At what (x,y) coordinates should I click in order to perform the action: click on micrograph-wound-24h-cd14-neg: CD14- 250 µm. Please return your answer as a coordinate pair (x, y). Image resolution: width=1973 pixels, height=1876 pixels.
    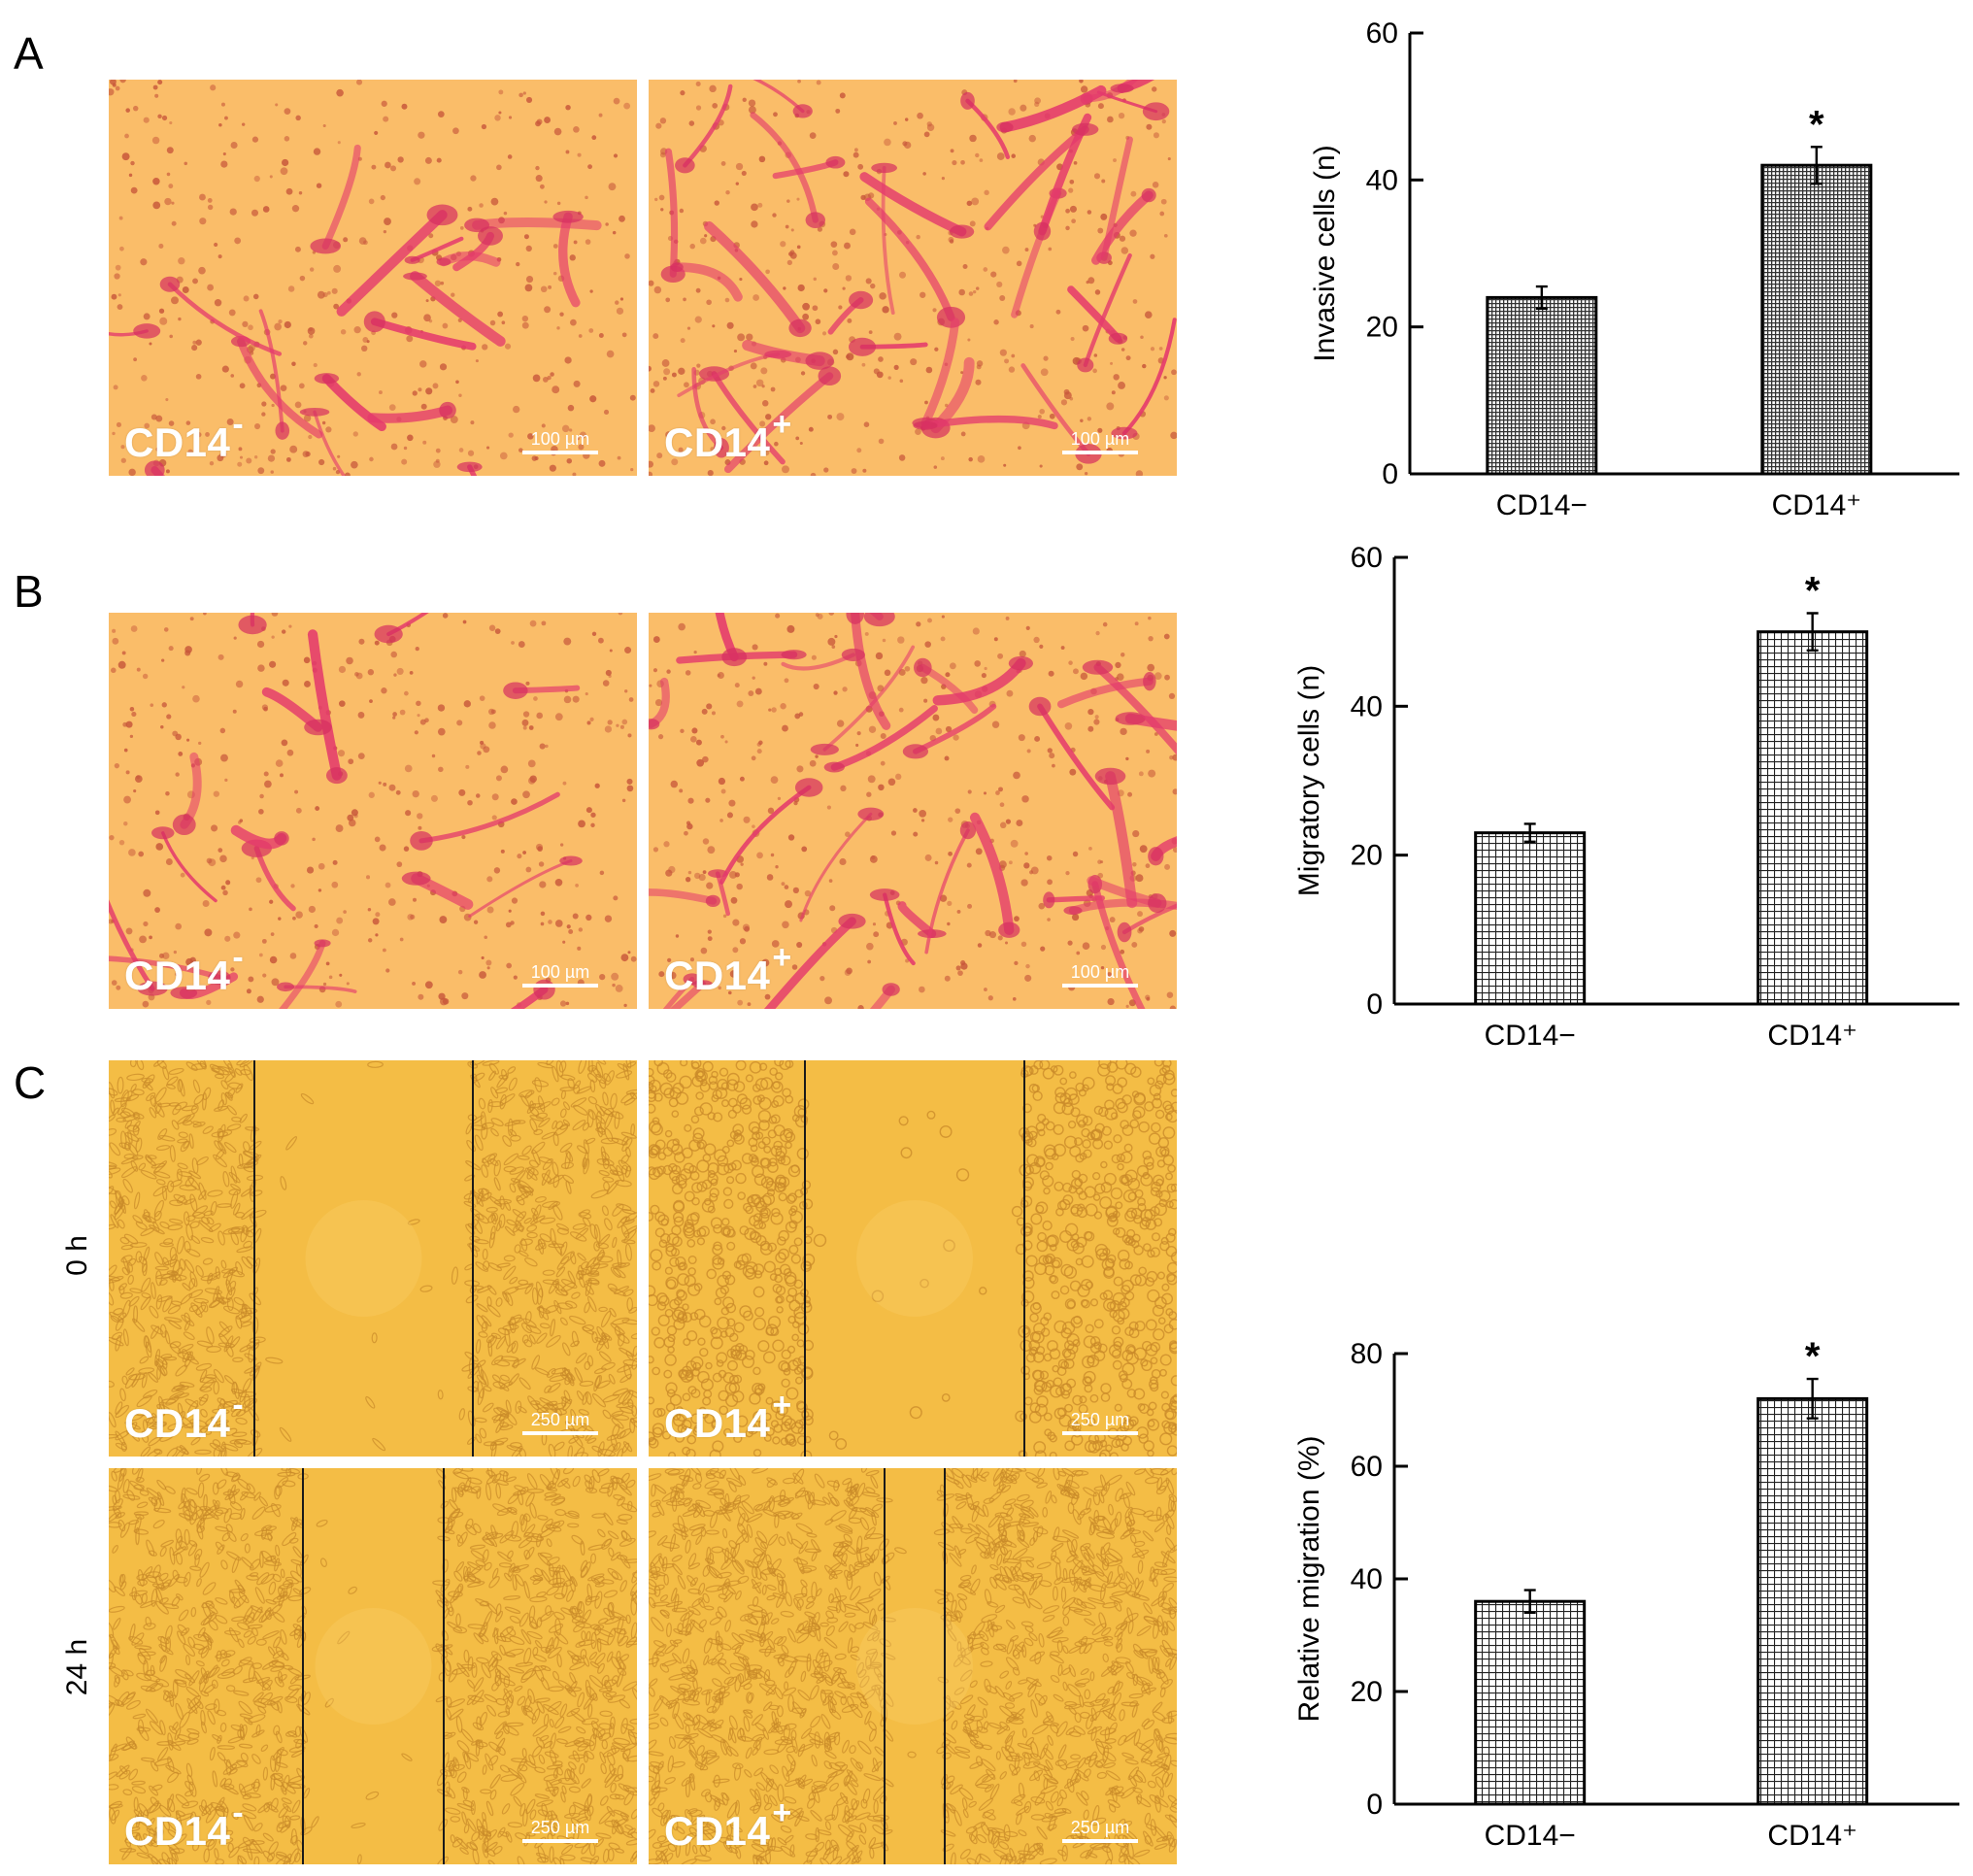
    Looking at the image, I should click on (373, 1666).